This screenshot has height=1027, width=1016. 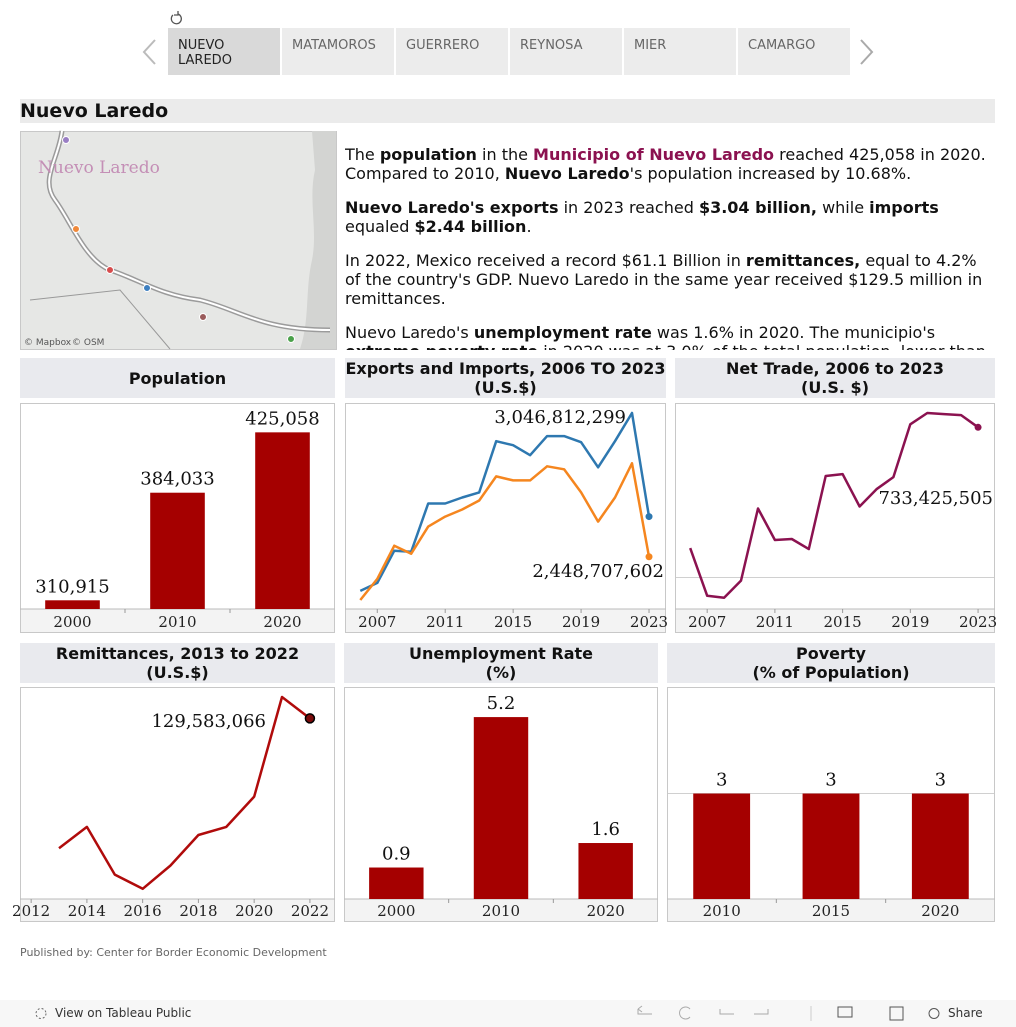 What do you see at coordinates (726, 1012) in the screenshot?
I see `revert-icon` at bounding box center [726, 1012].